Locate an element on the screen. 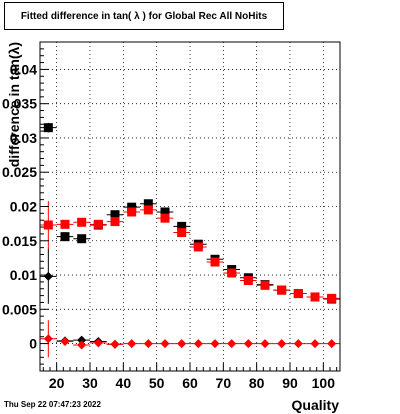  y-tick-label: 0.035 is located at coordinates (19, 104).